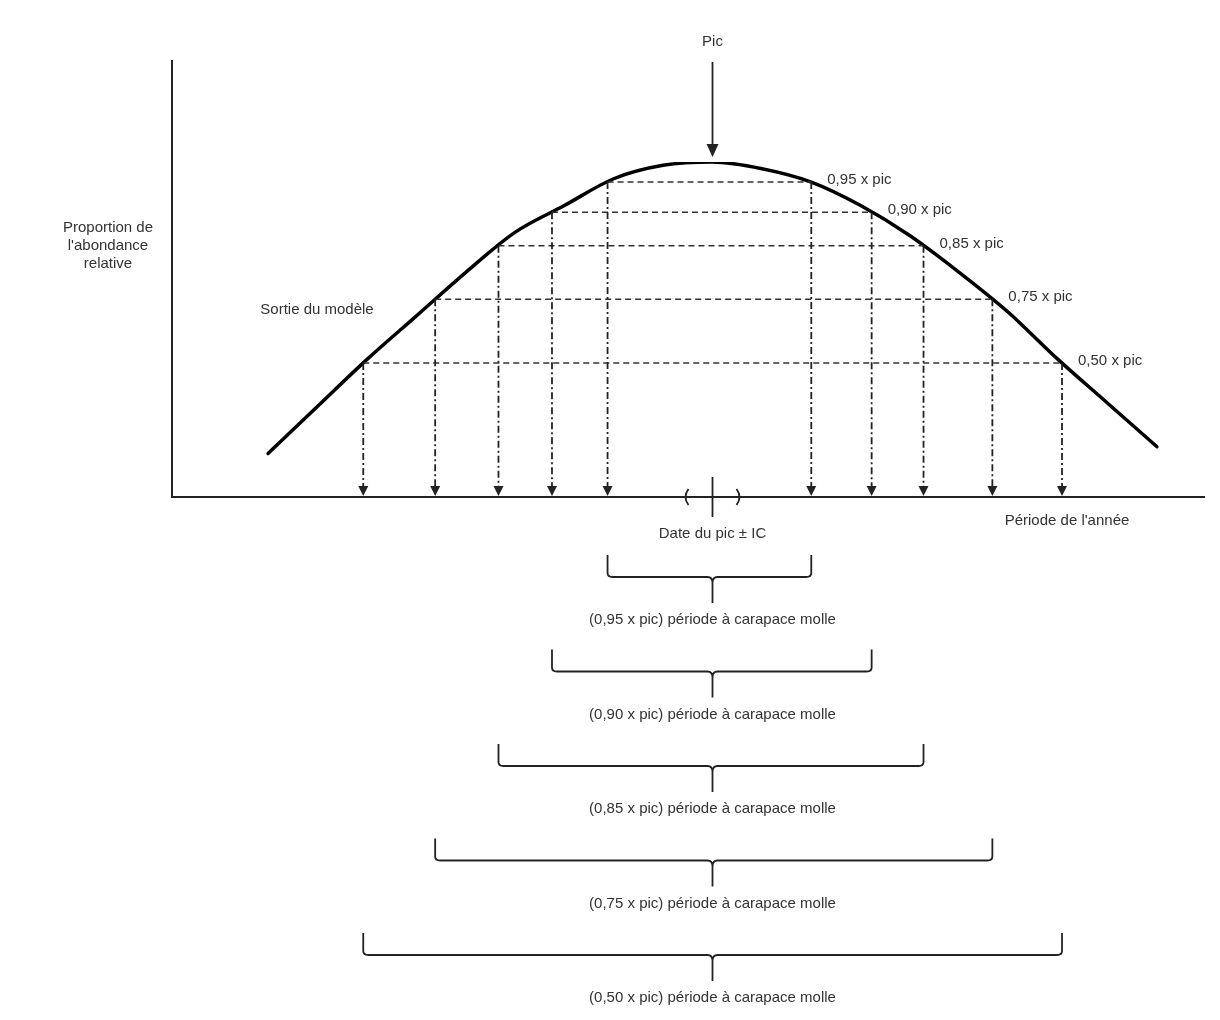  What do you see at coordinates (859, 179) in the screenshot?
I see `ref-line-label: 0,95 x pic` at bounding box center [859, 179].